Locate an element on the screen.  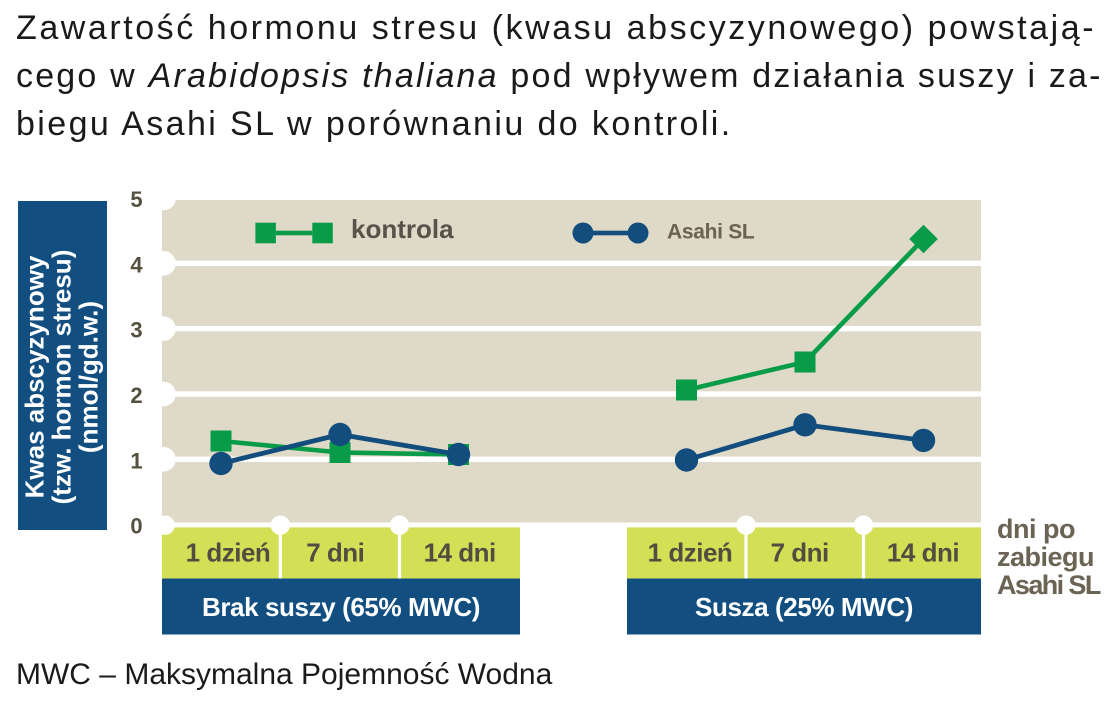
svg-text: Kwas abscyzynowy is located at coordinates (35, 376).